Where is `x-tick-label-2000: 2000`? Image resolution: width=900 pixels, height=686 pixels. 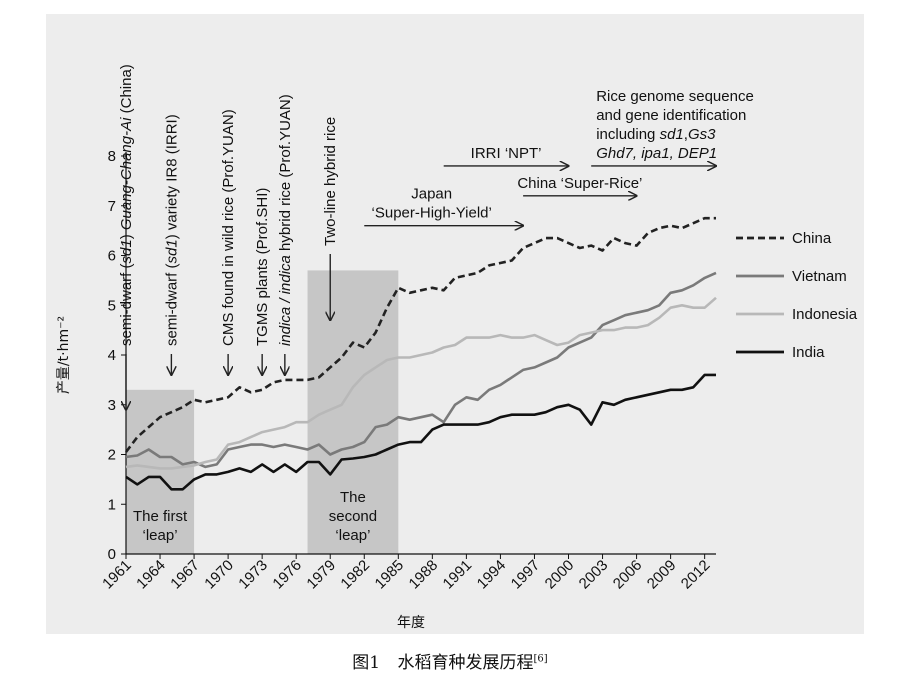 x-tick-label-2000: 2000 is located at coordinates (560, 575).